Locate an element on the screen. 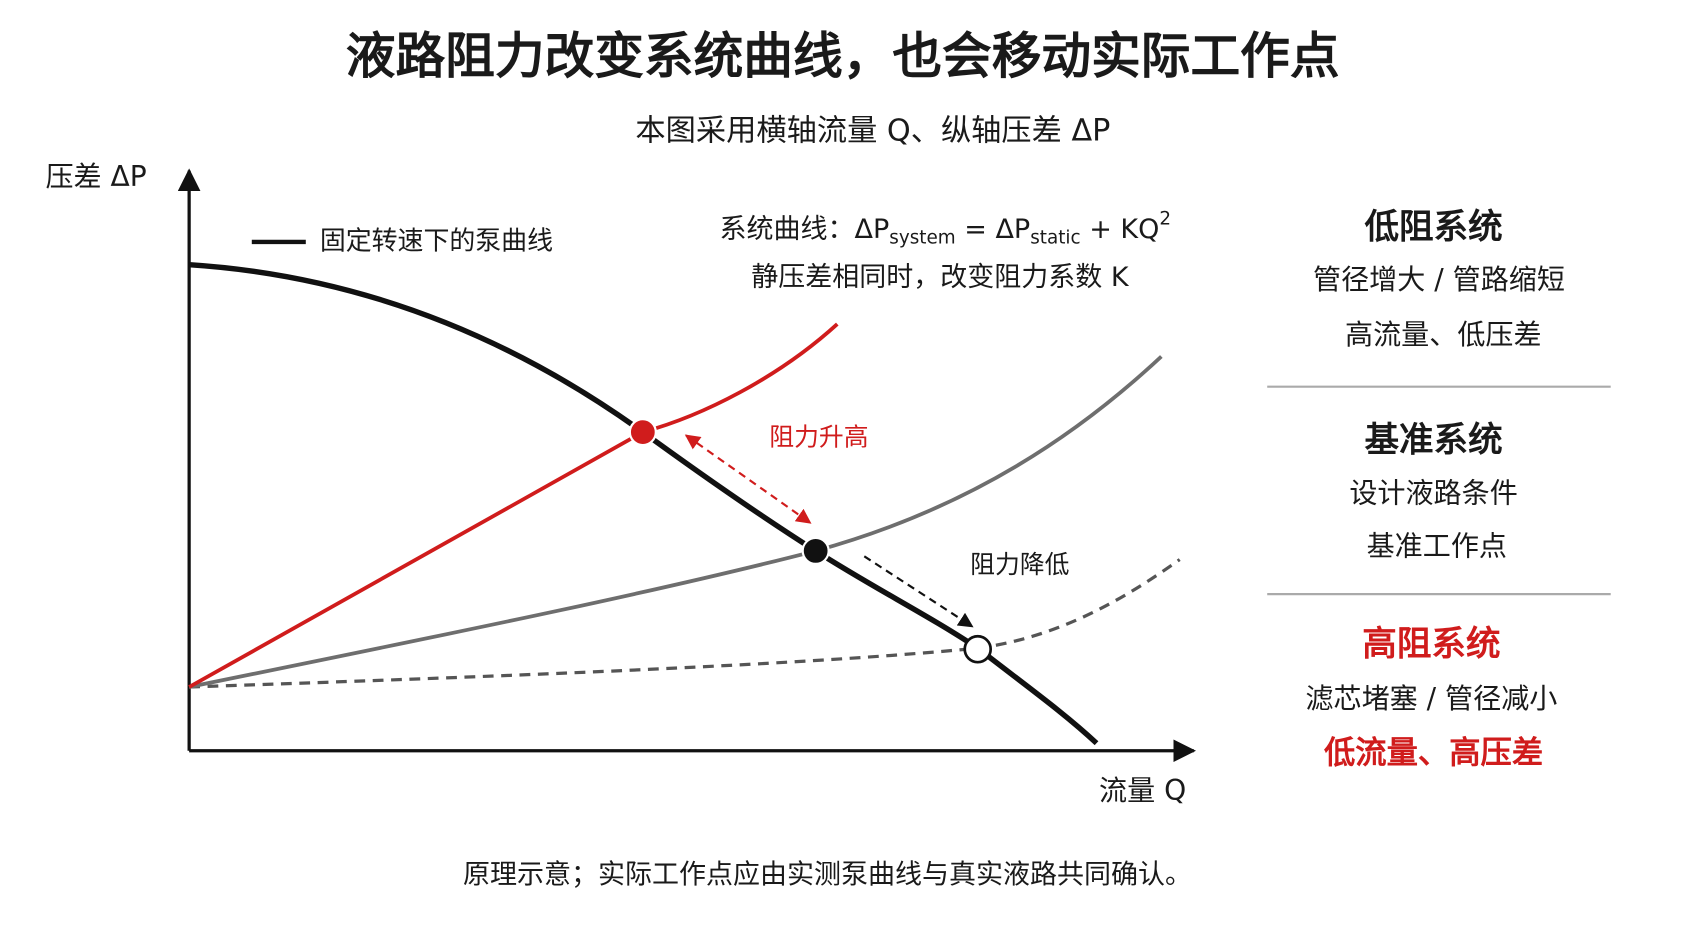  section-line: 低流量、高压差 is located at coordinates (1433, 753).